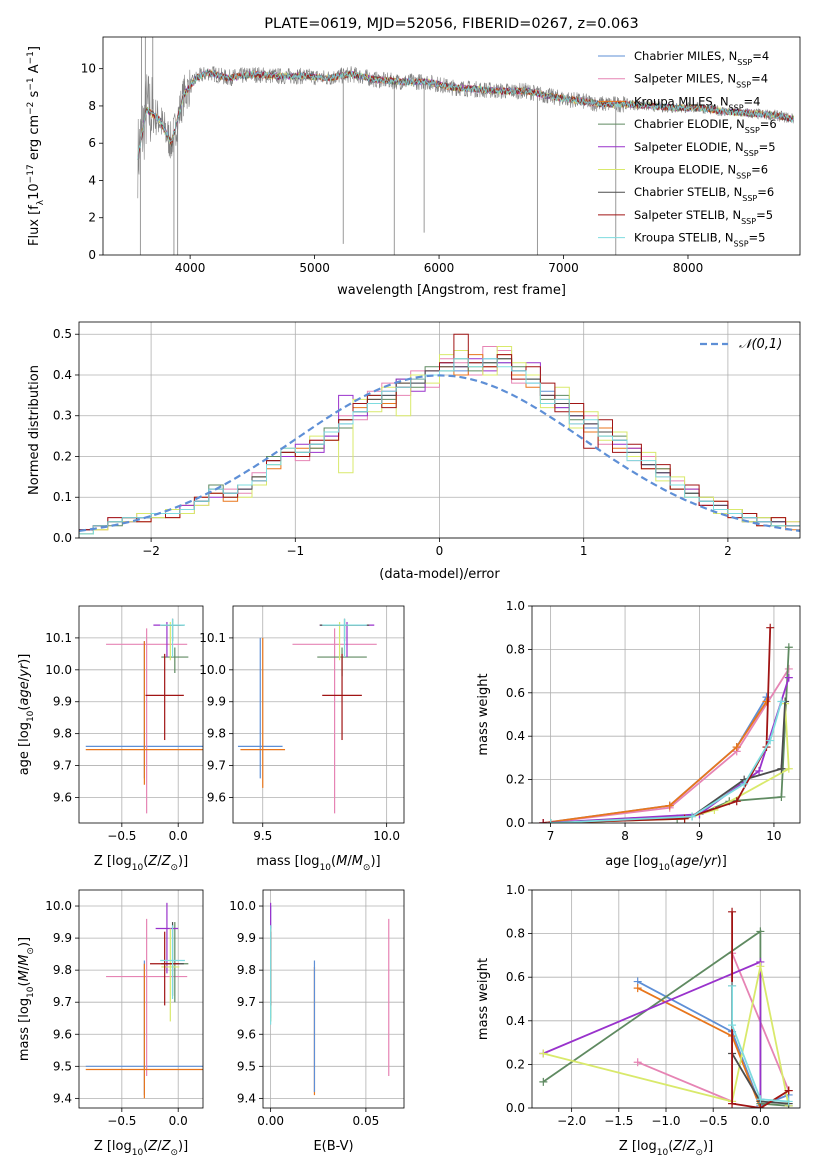 The height and width of the screenshot is (1170, 819). Describe the element at coordinates (34, 139) in the screenshot. I see `label-part: erg cm` at that location.